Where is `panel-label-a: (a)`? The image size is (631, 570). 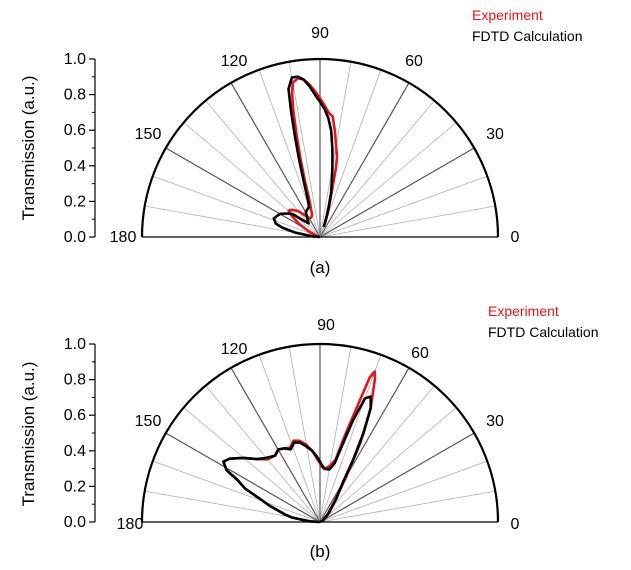
panel-label-a: (a) is located at coordinates (320, 267).